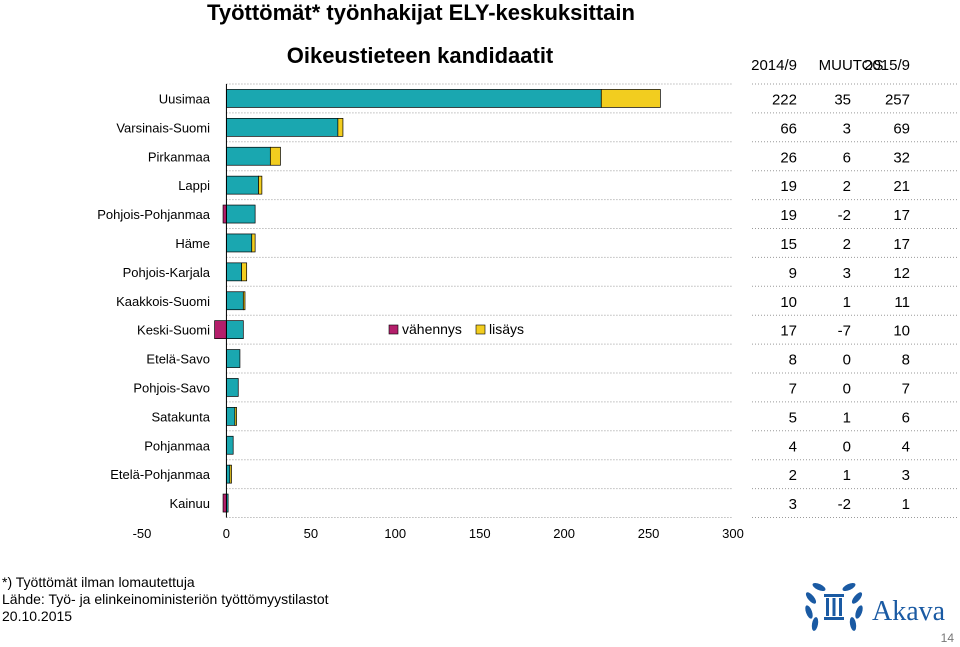  Describe the element at coordinates (901, 186) in the screenshot. I see `table-cell: 21` at that location.